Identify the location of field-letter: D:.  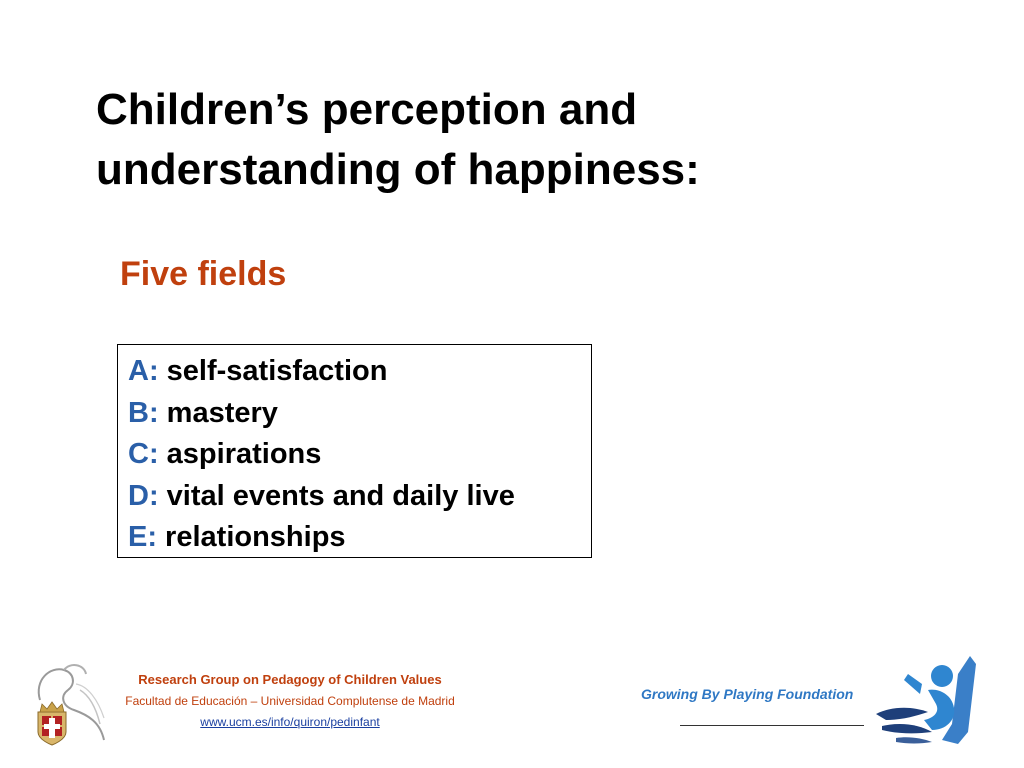
(143, 495).